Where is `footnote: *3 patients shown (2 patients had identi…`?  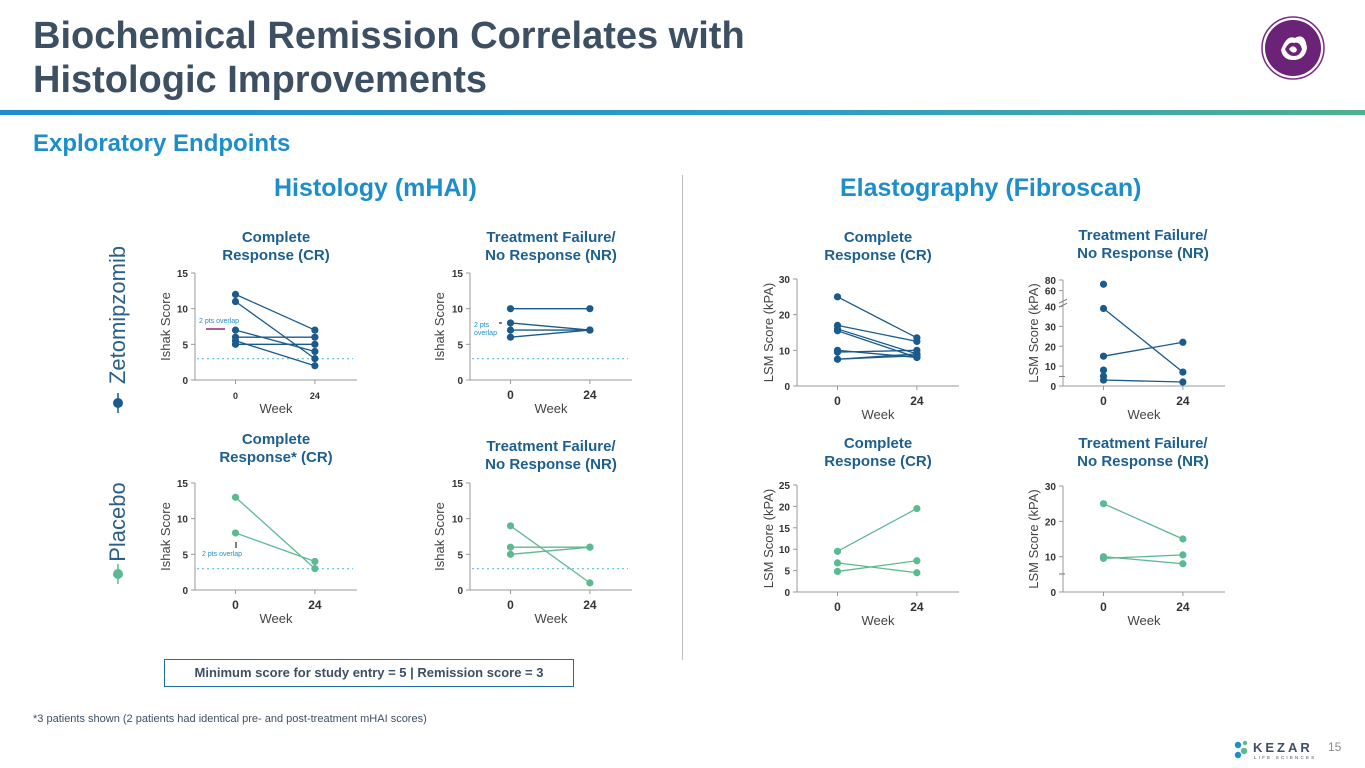 footnote: *3 patients shown (2 patients had identi… is located at coordinates (230, 719).